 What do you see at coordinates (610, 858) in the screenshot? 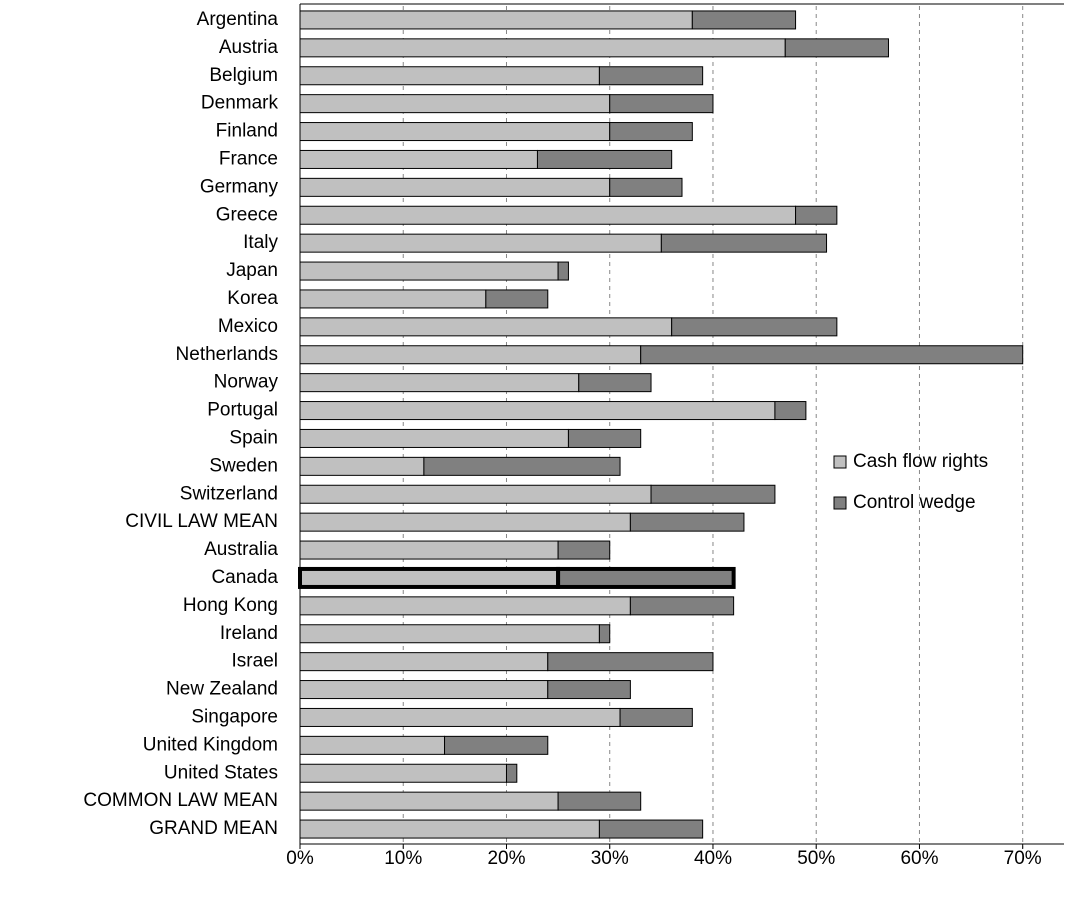
I see `x-tick-label: 30%` at bounding box center [610, 858].